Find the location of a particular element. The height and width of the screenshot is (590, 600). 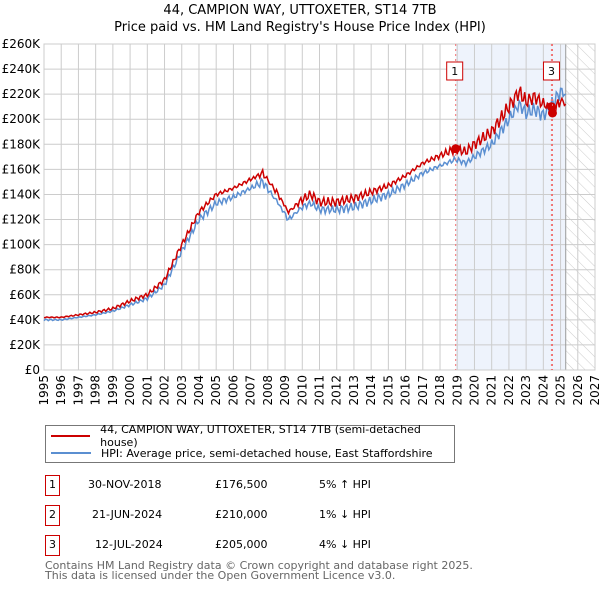

x-tick-label: 1999 is located at coordinates (113, 390).